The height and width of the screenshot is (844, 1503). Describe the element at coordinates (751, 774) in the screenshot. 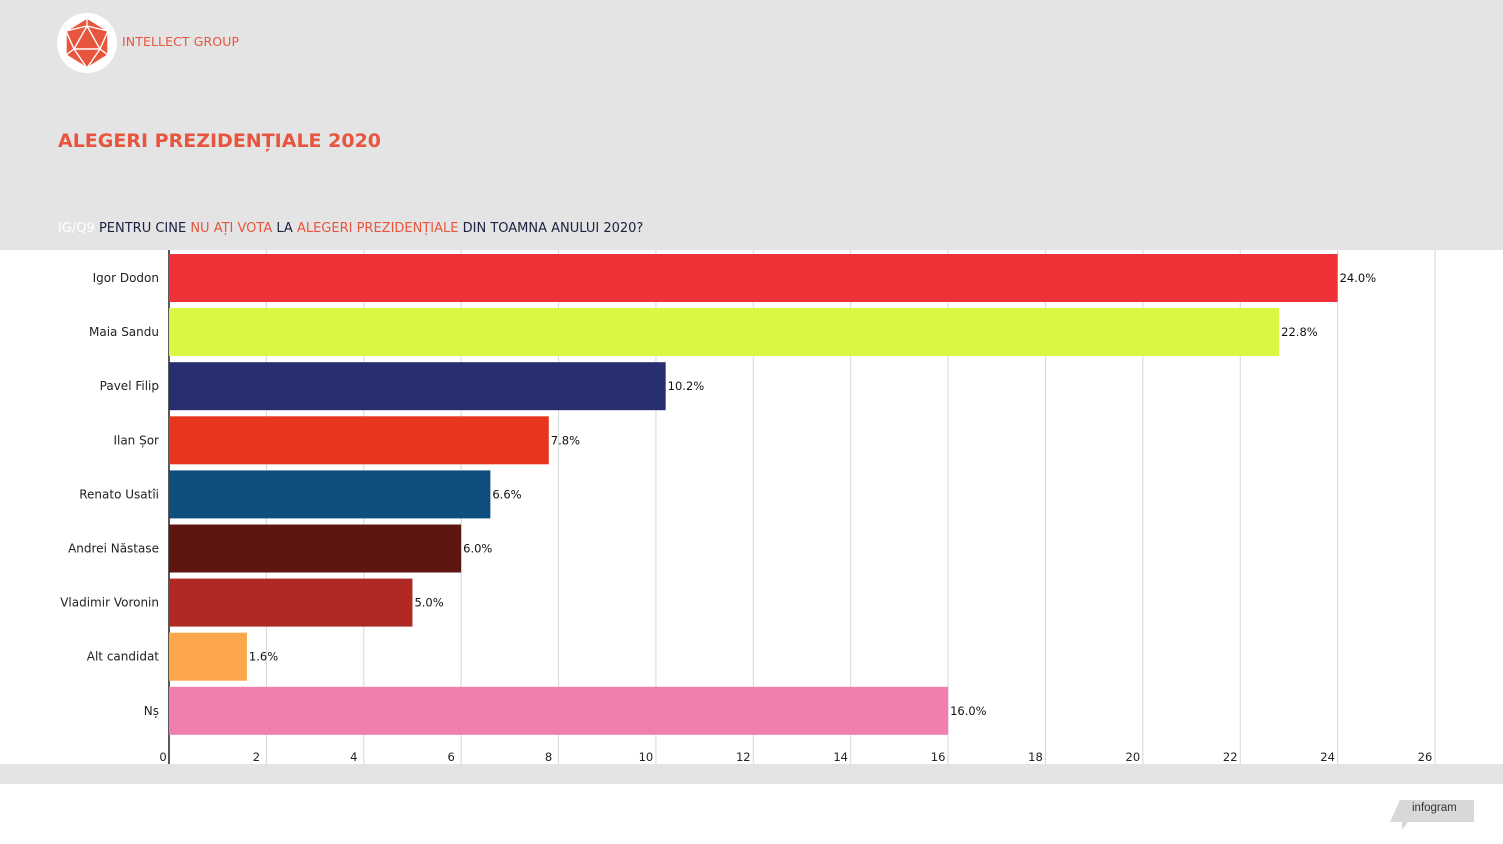

I see `footer-band` at that location.